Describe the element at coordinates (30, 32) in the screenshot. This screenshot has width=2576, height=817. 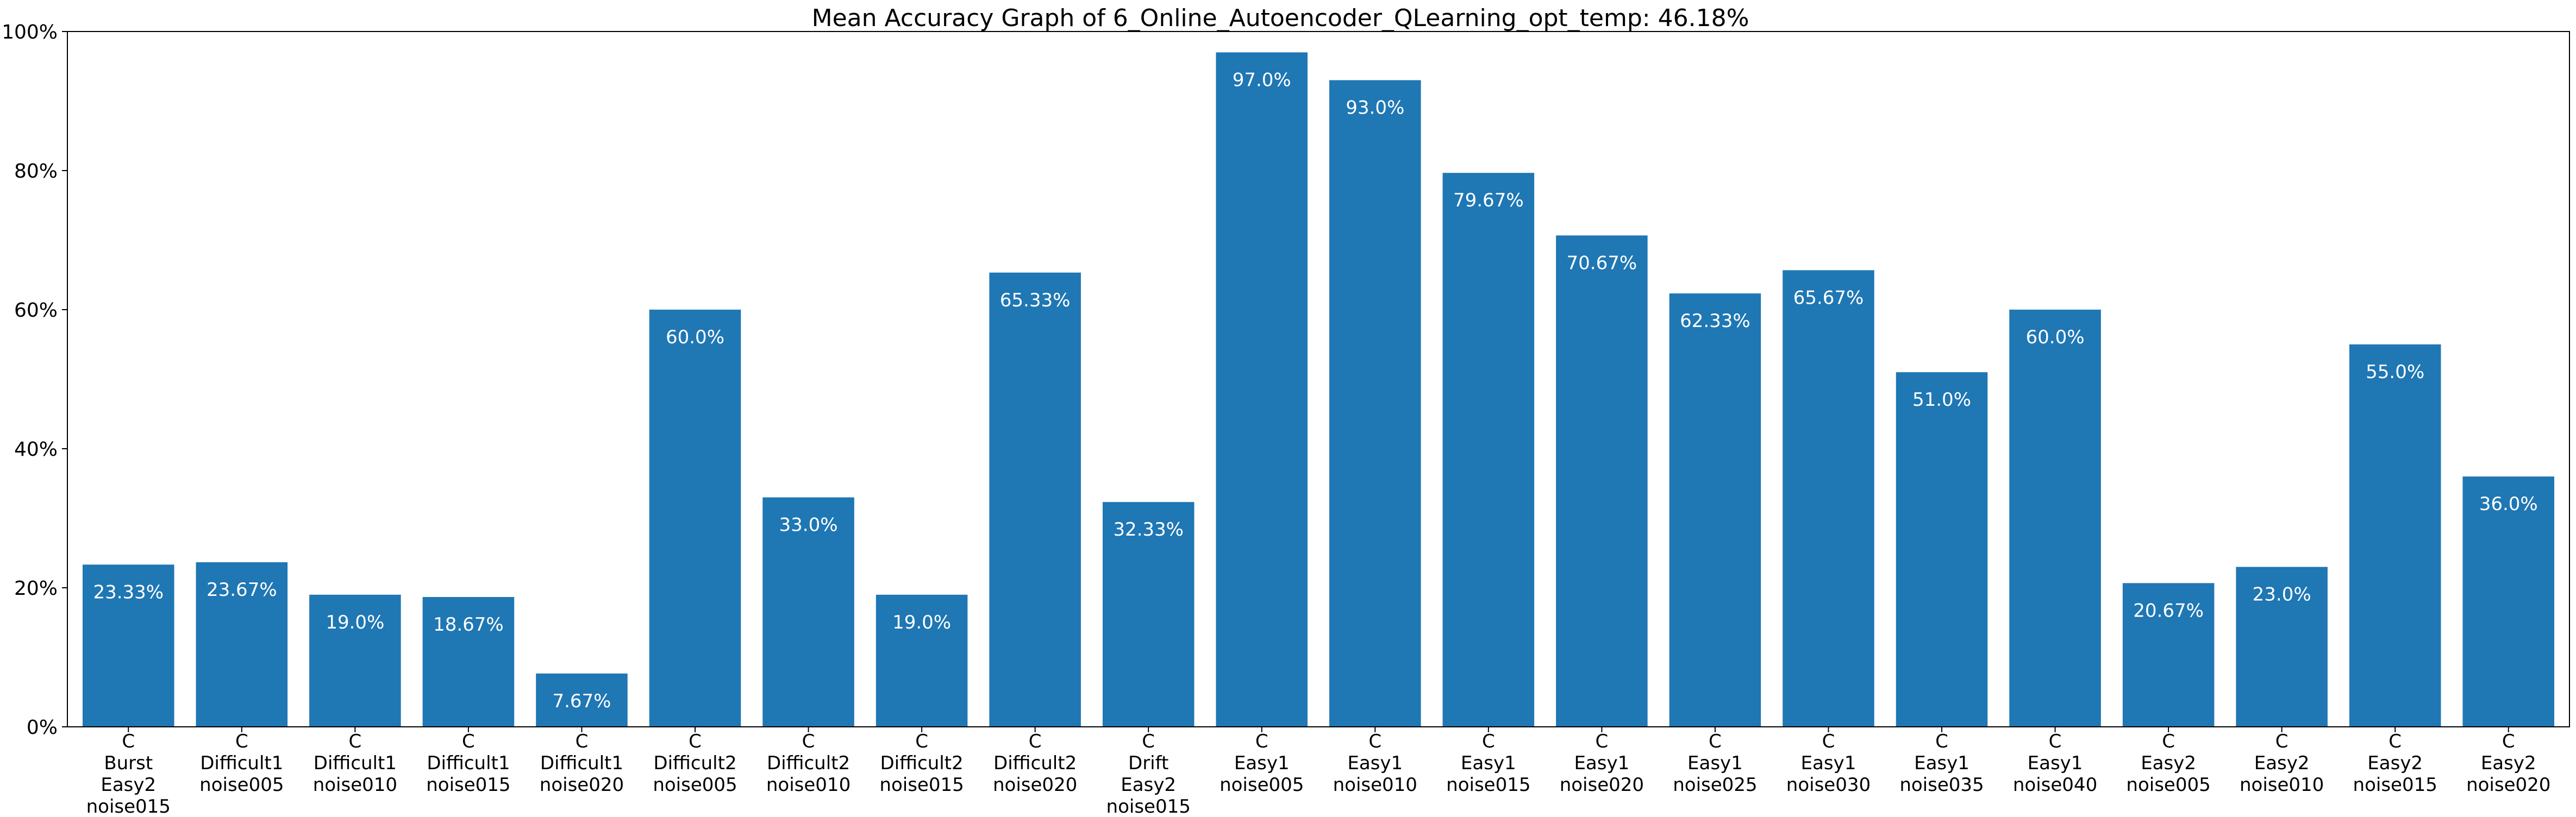
I see `y-tick-label: 100%` at that location.